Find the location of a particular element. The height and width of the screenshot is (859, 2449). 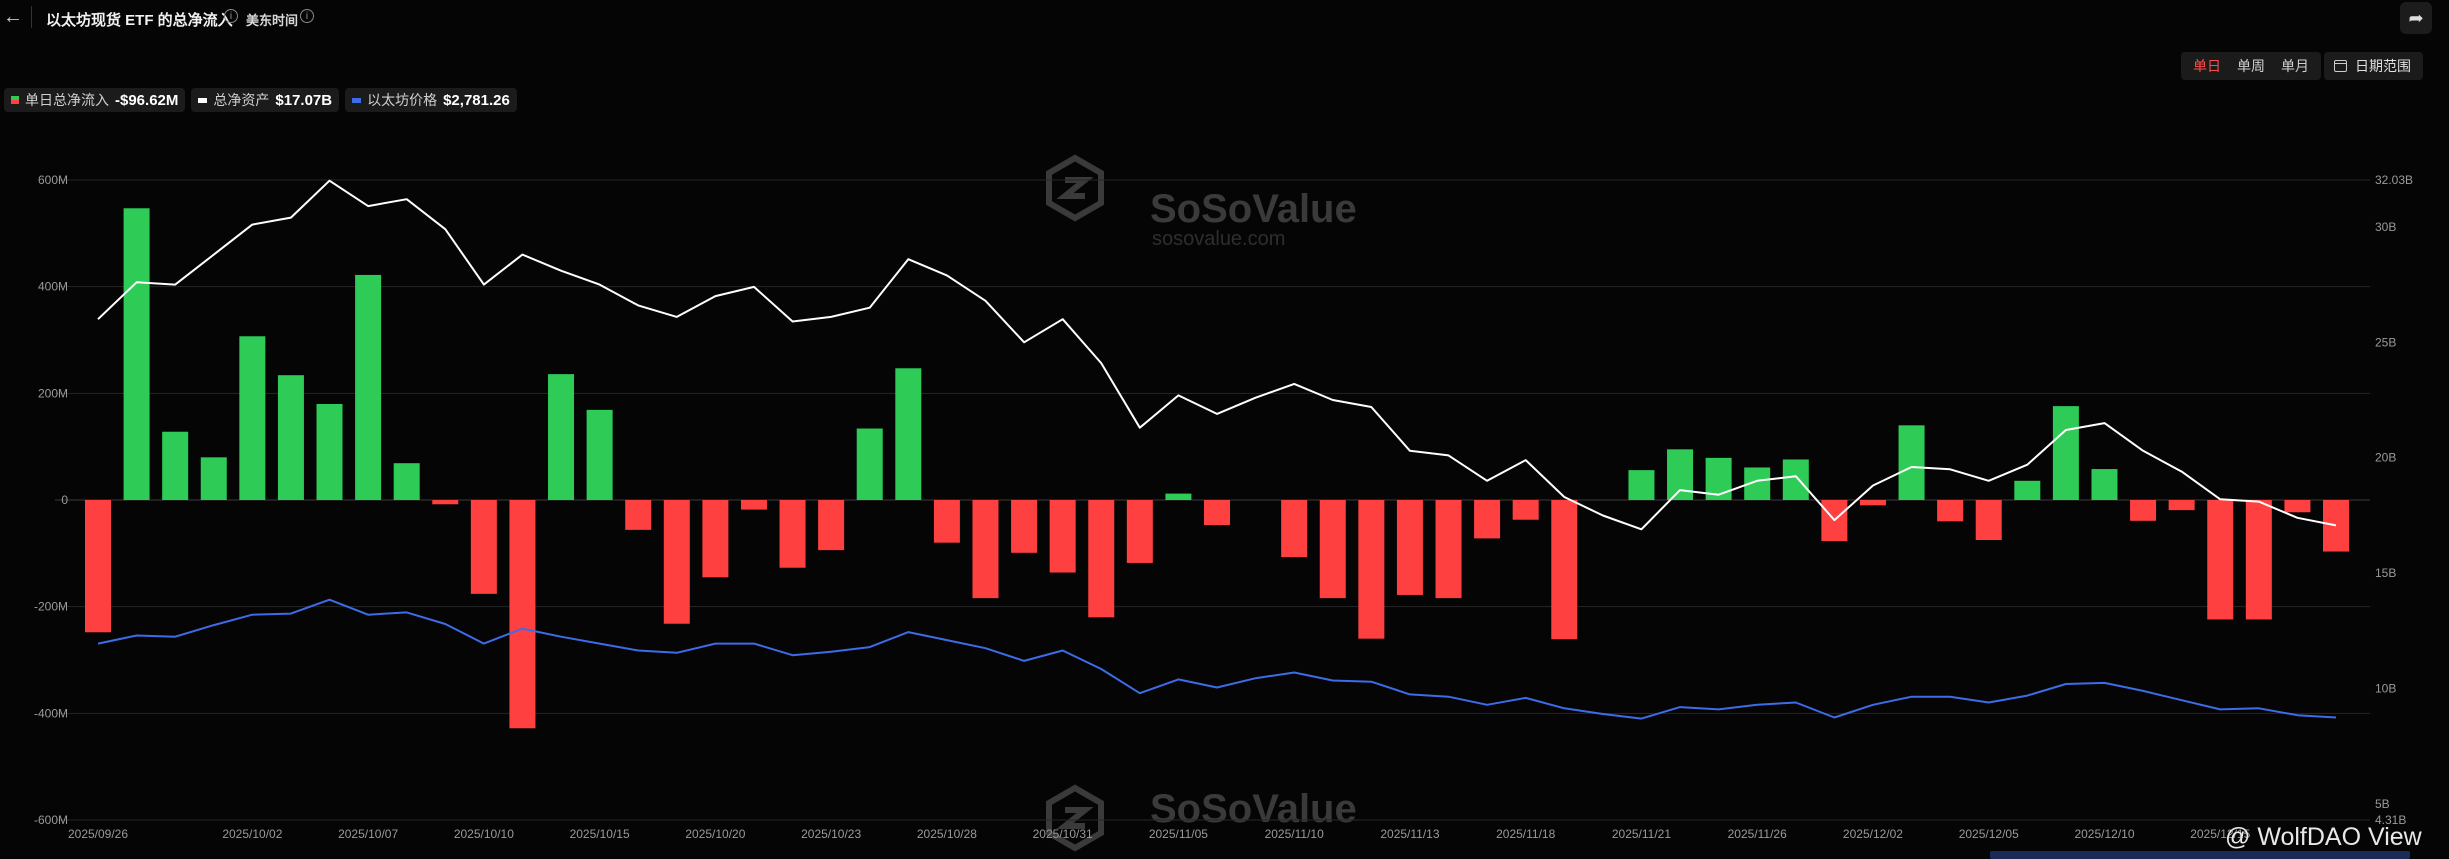

watermark-bottom: SoSoValue is located at coordinates (1201, 818).